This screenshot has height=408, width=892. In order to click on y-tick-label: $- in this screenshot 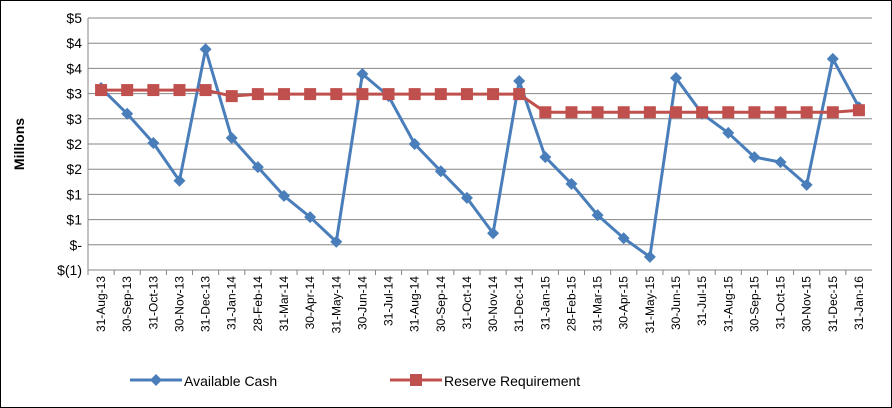, I will do `click(76, 245)`.